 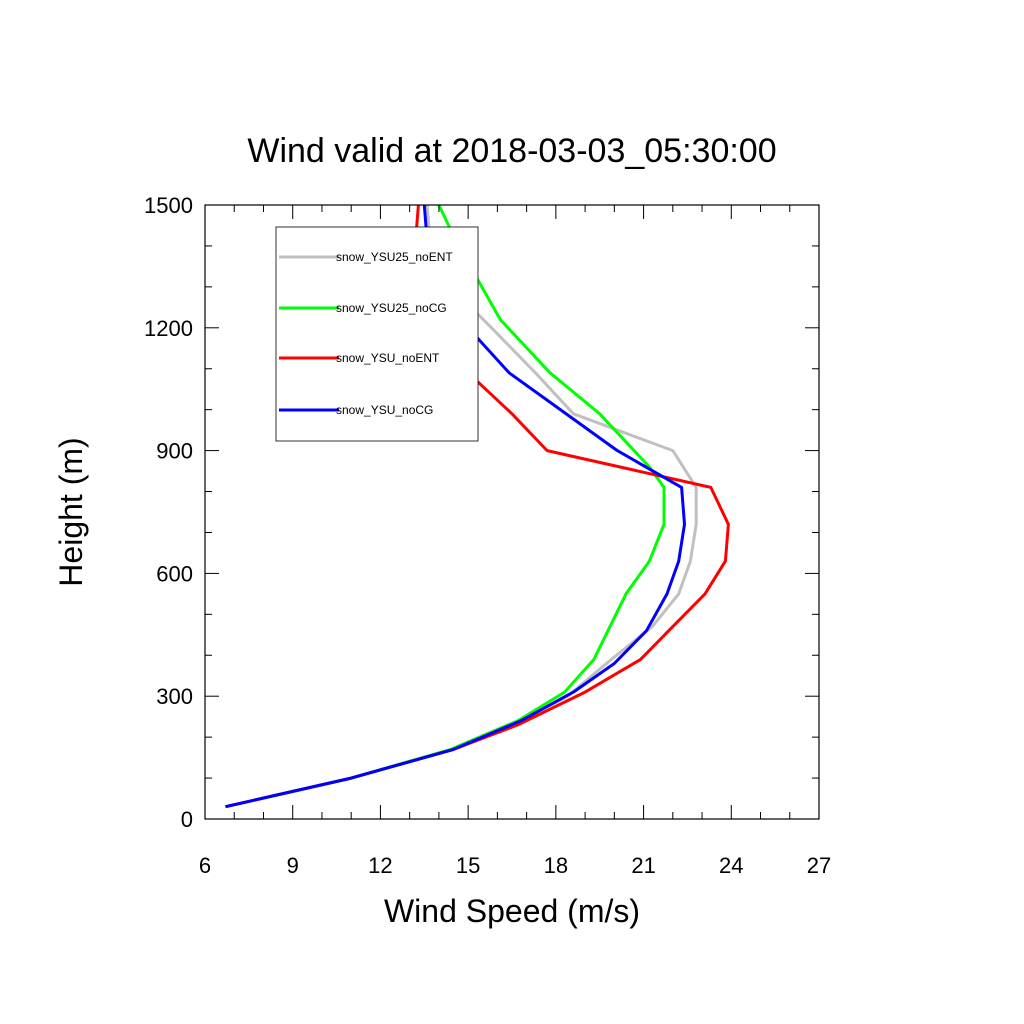 I want to click on x-tick-label: 27, so click(x=819, y=865).